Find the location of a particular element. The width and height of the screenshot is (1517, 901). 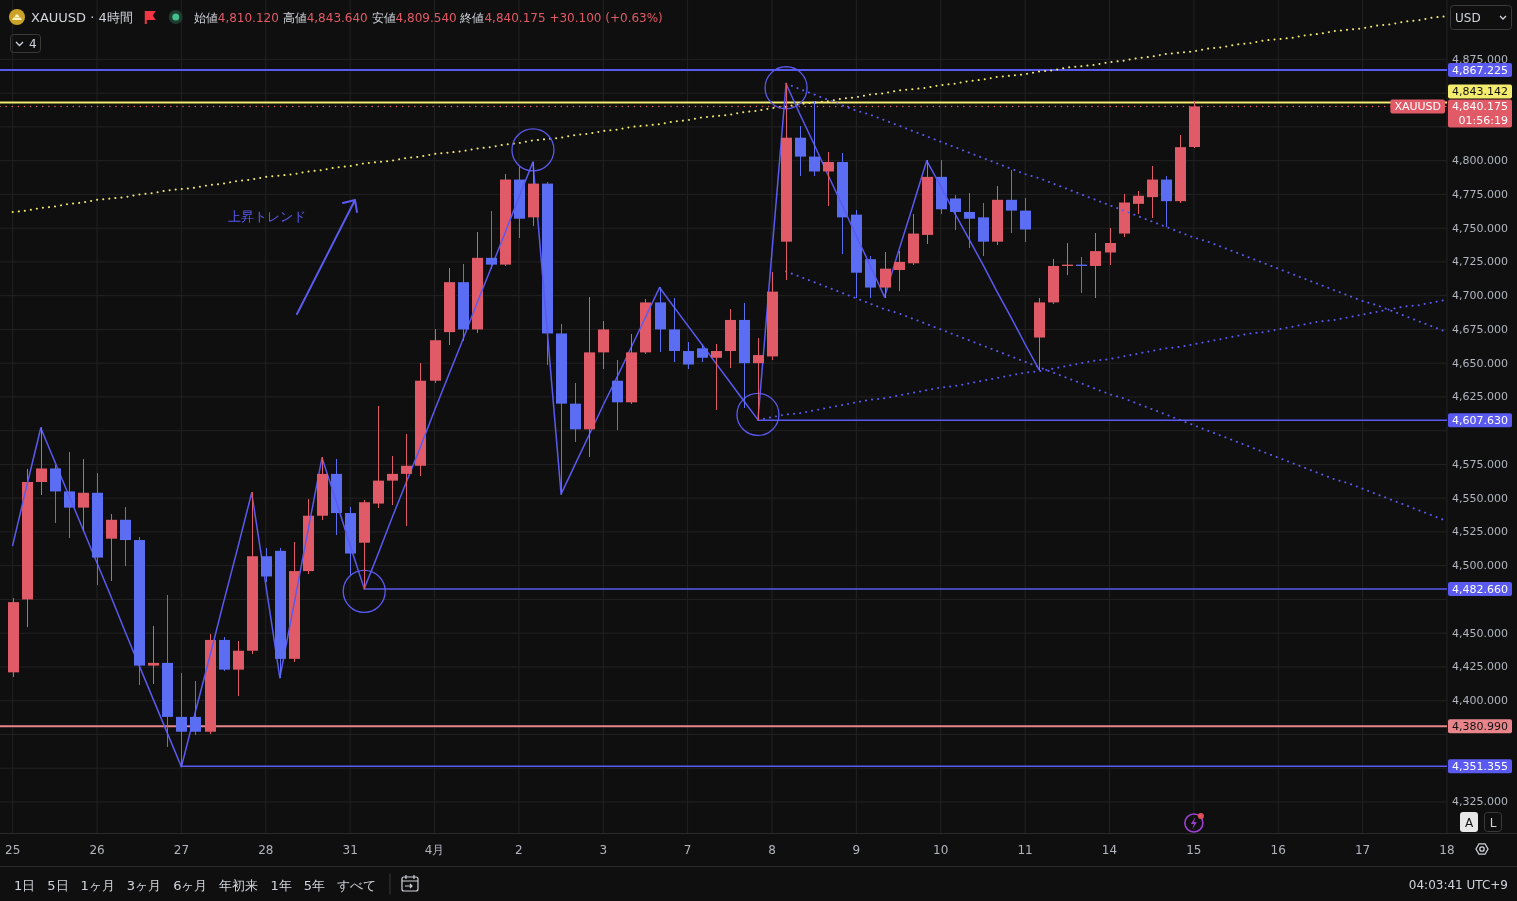

price-label: 4,607.630 is located at coordinates (1480, 420).